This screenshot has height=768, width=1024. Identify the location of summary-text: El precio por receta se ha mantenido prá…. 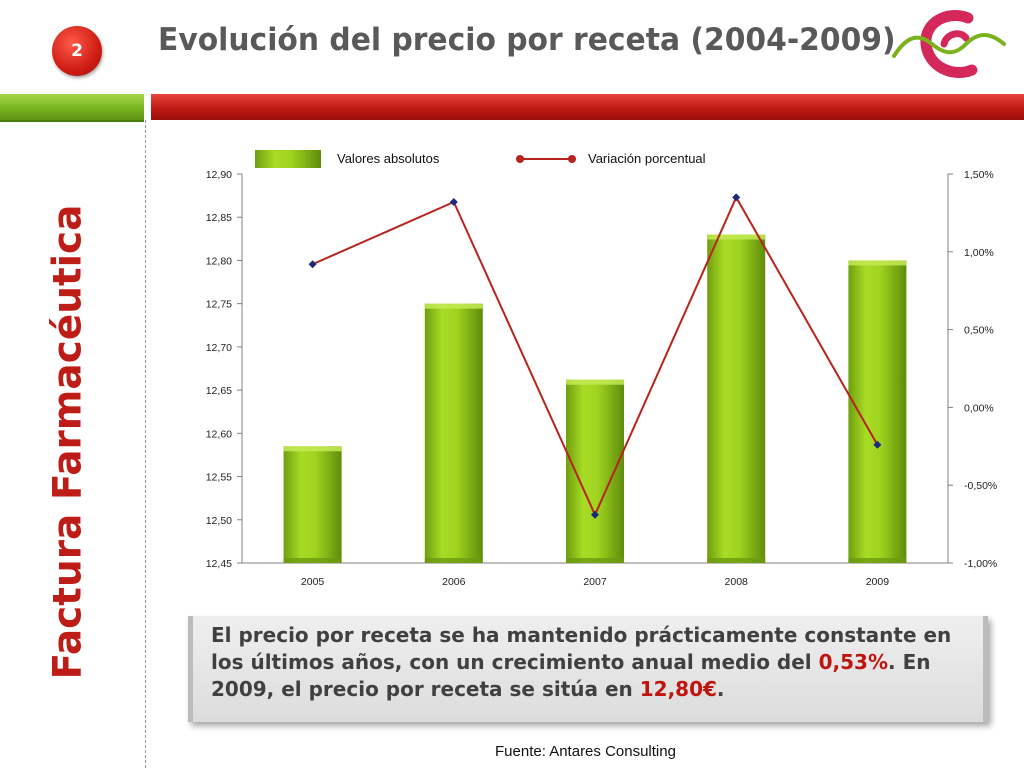
(587, 662).